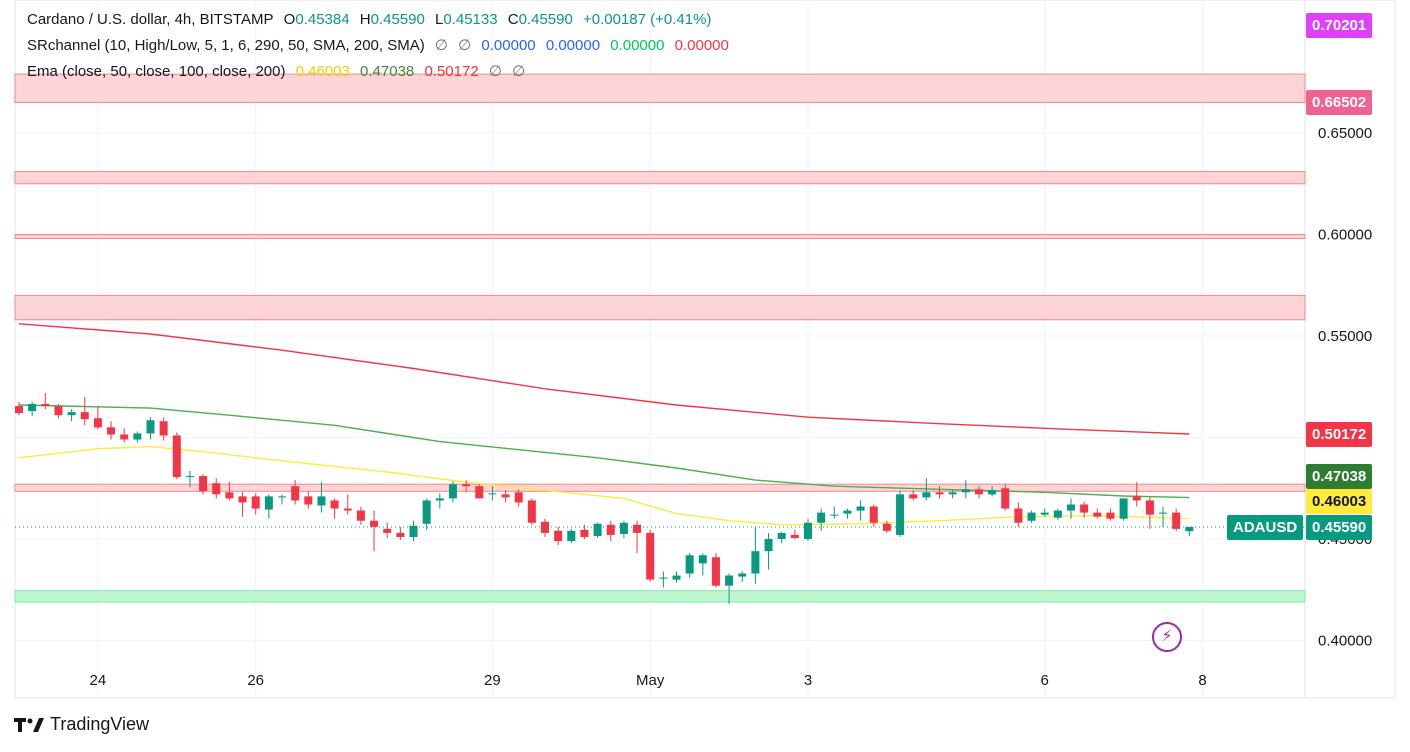 The width and height of the screenshot is (1410, 752). I want to click on open-label: O, so click(289, 19).